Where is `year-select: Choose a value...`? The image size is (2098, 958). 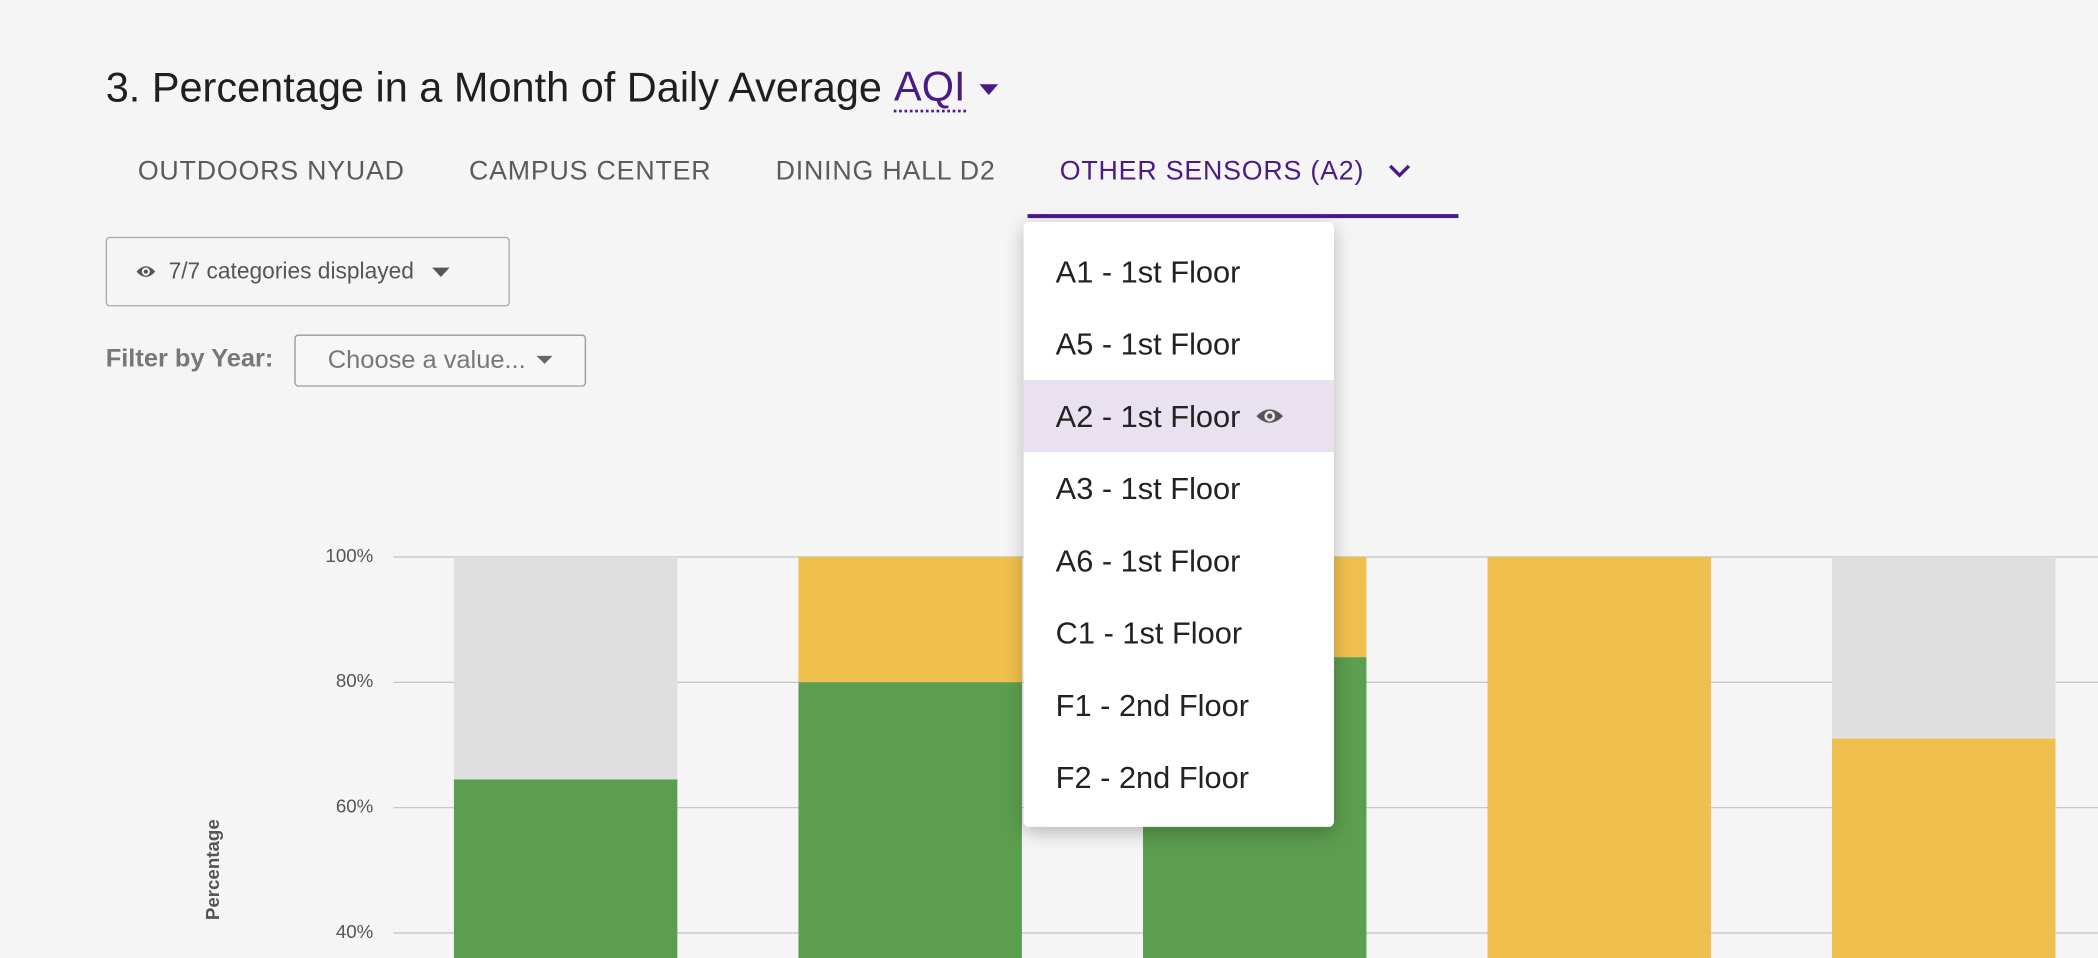
year-select: Choose a value... is located at coordinates (440, 360).